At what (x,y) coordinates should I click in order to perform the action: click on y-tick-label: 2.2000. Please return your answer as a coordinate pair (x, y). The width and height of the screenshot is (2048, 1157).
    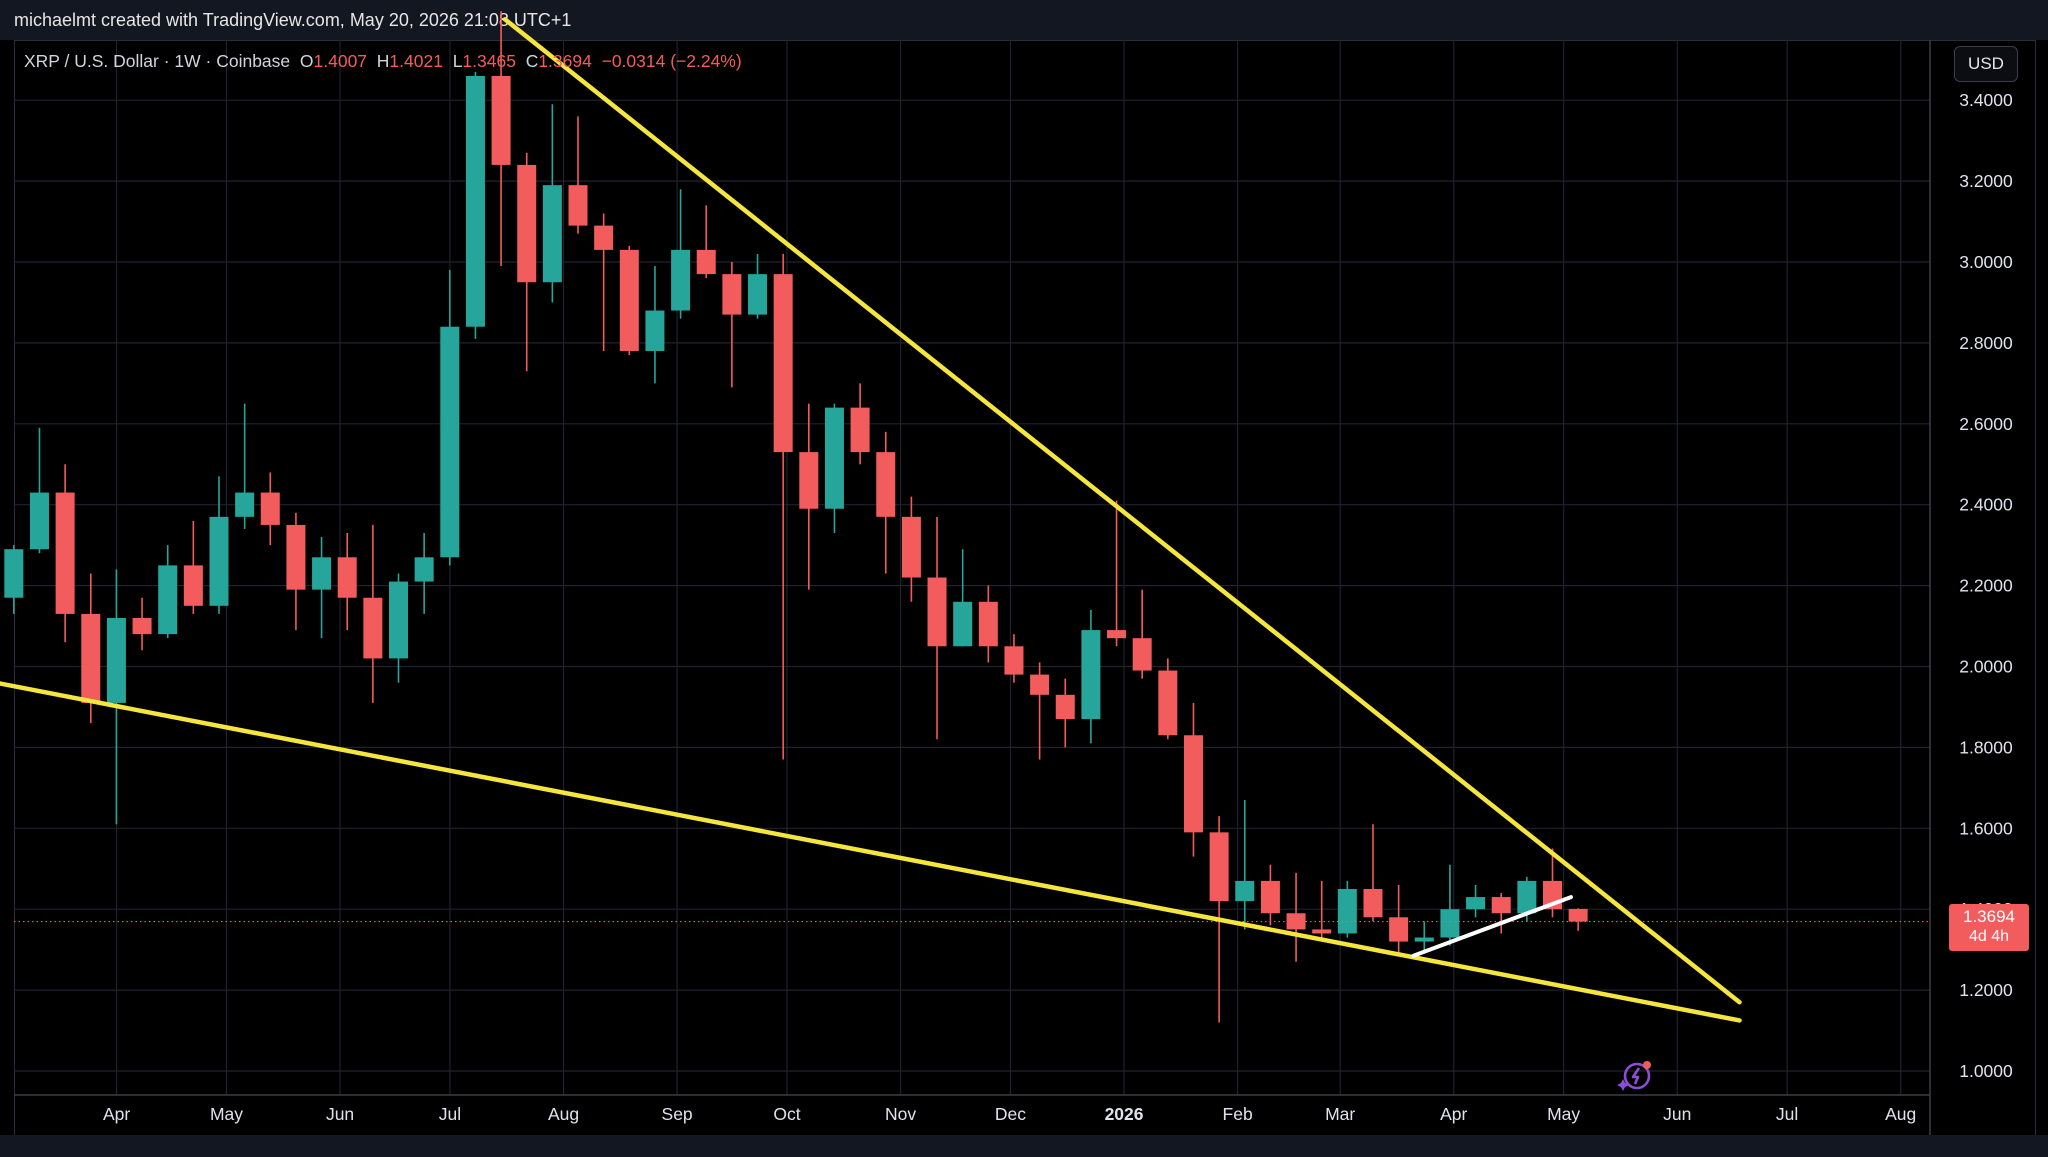
    Looking at the image, I should click on (1986, 586).